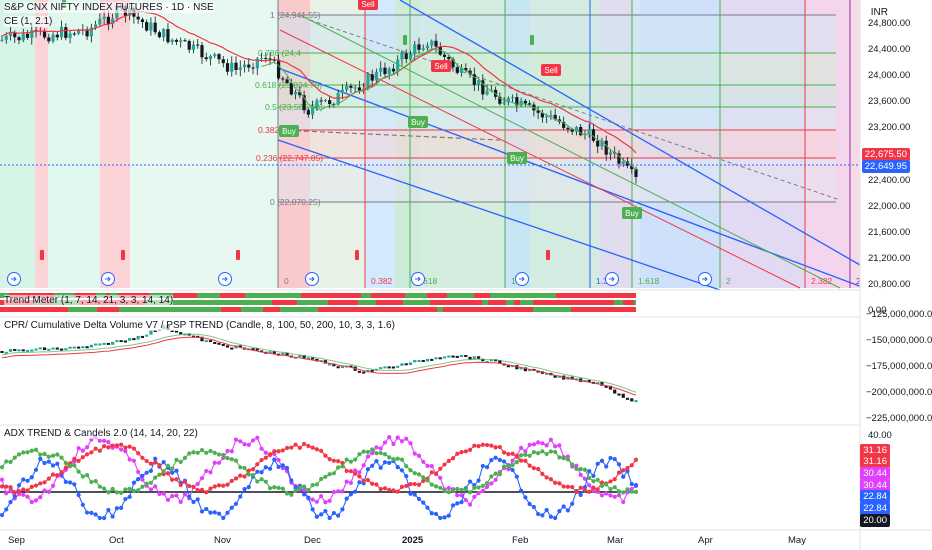 The width and height of the screenshot is (932, 550). I want to click on price-tick-label: 22,000.00, so click(889, 206).